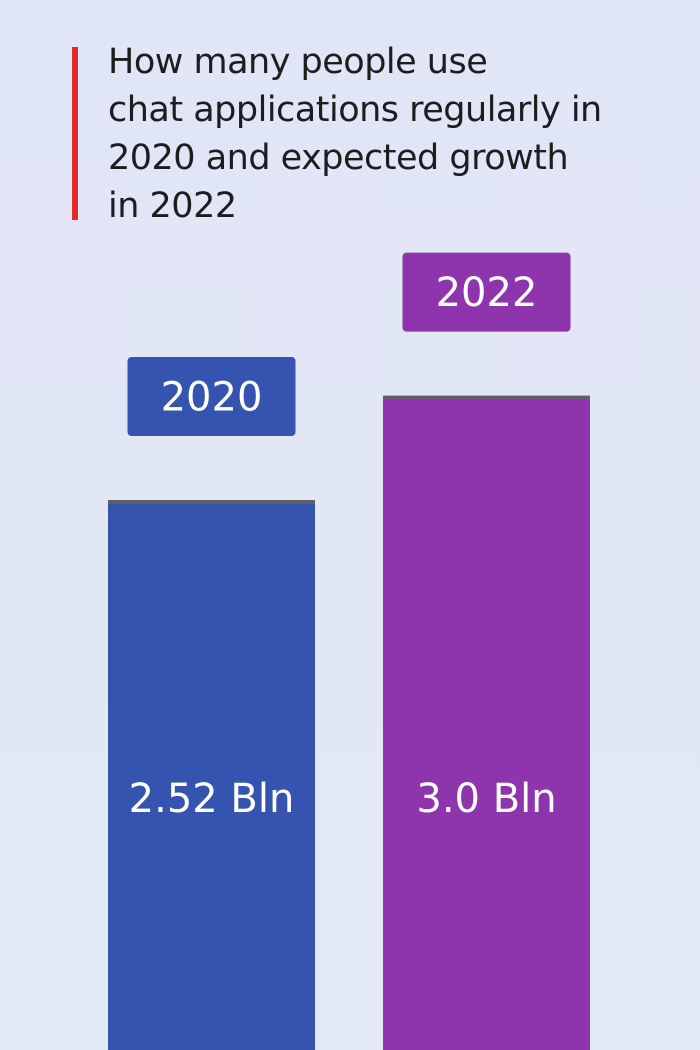  I want to click on year-badge-label: 2020, so click(212, 398).